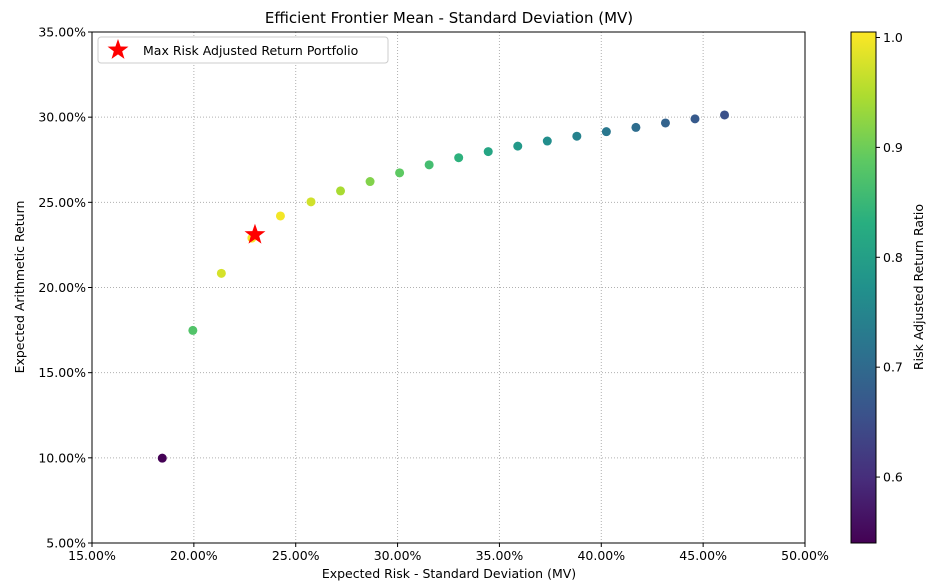  I want to click on legend: Max Risk Adjusted Return Portfolio, so click(243, 50).